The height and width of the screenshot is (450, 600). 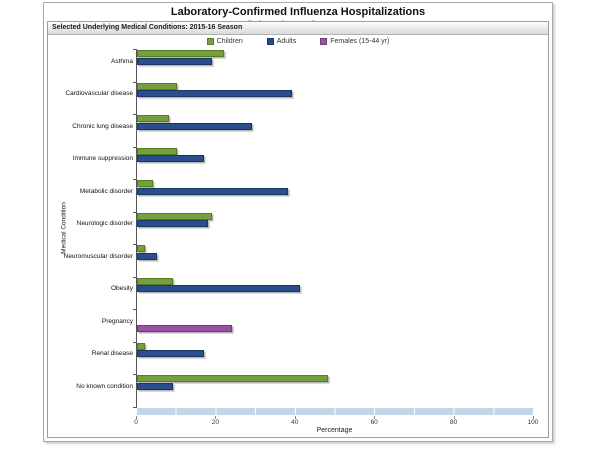 What do you see at coordinates (117, 321) in the screenshot?
I see `category-label-pregnancy: Pregnancy` at bounding box center [117, 321].